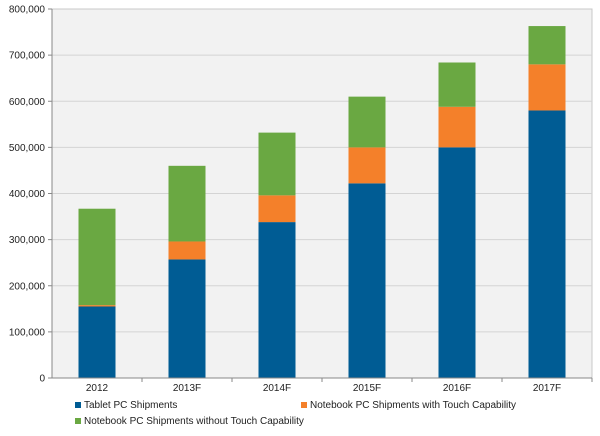 The width and height of the screenshot is (600, 436). What do you see at coordinates (130, 405) in the screenshot?
I see `legend-label: Tablet PC Shipments` at bounding box center [130, 405].